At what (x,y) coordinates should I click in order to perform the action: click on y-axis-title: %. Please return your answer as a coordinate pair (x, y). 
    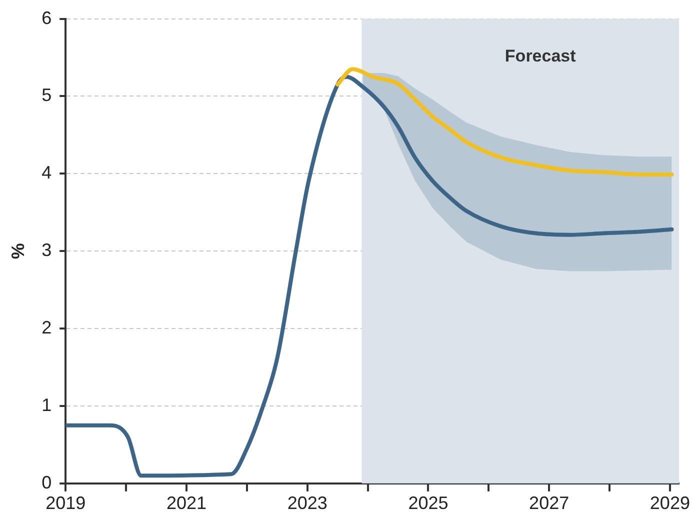
    Looking at the image, I should click on (18, 251).